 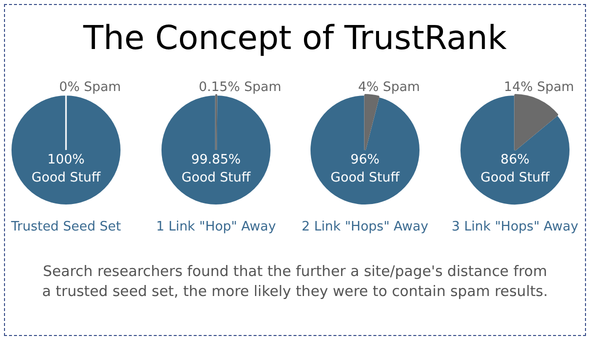 What do you see at coordinates (365, 160) in the screenshot?
I see `data-label: 96%` at bounding box center [365, 160].